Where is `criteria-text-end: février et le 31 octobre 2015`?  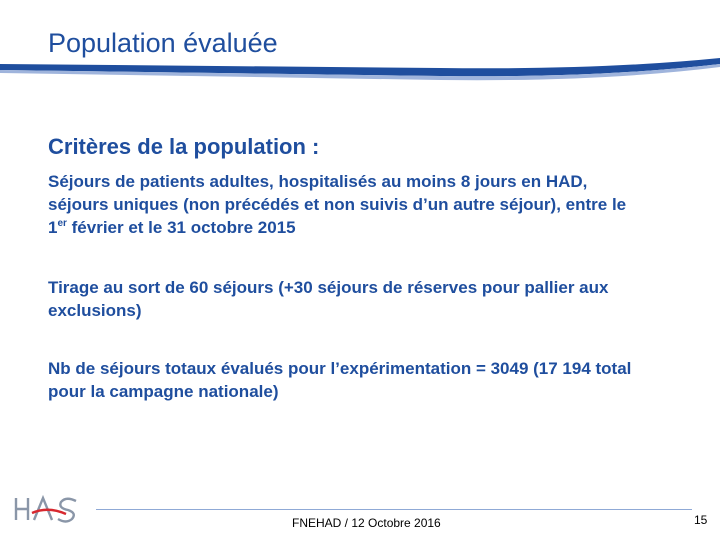
criteria-text-end: février et le 31 octobre 2015 is located at coordinates (181, 227).